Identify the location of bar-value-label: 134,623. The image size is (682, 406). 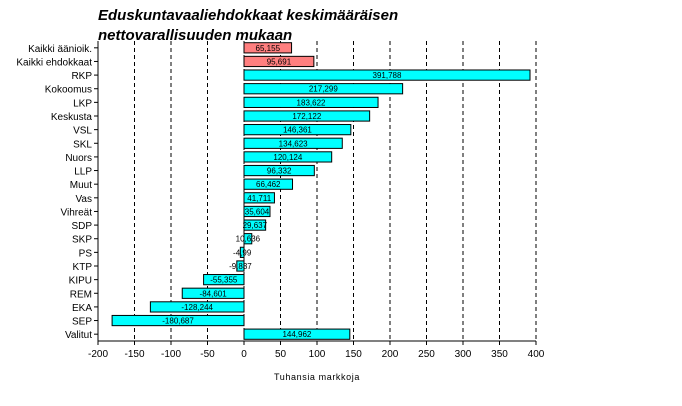
(293, 143).